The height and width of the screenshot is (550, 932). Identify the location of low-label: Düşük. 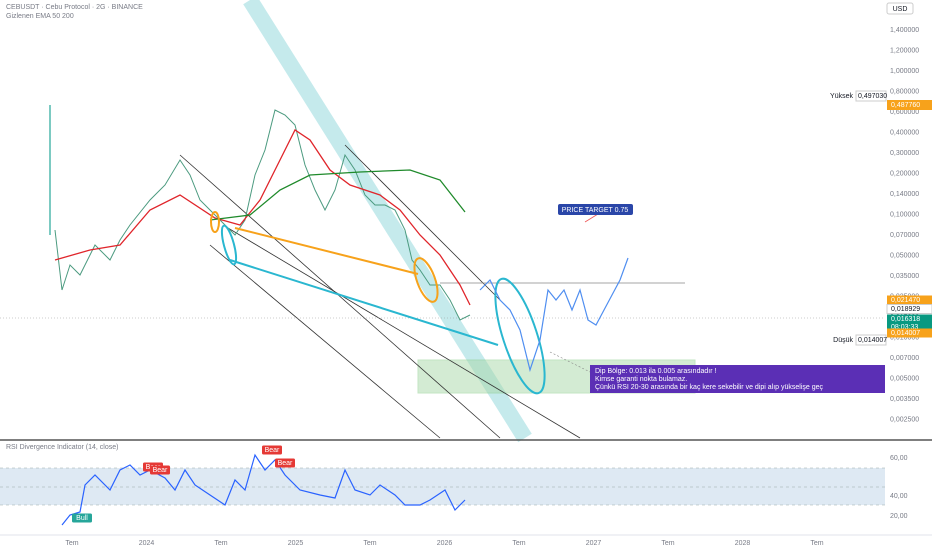
(843, 340).